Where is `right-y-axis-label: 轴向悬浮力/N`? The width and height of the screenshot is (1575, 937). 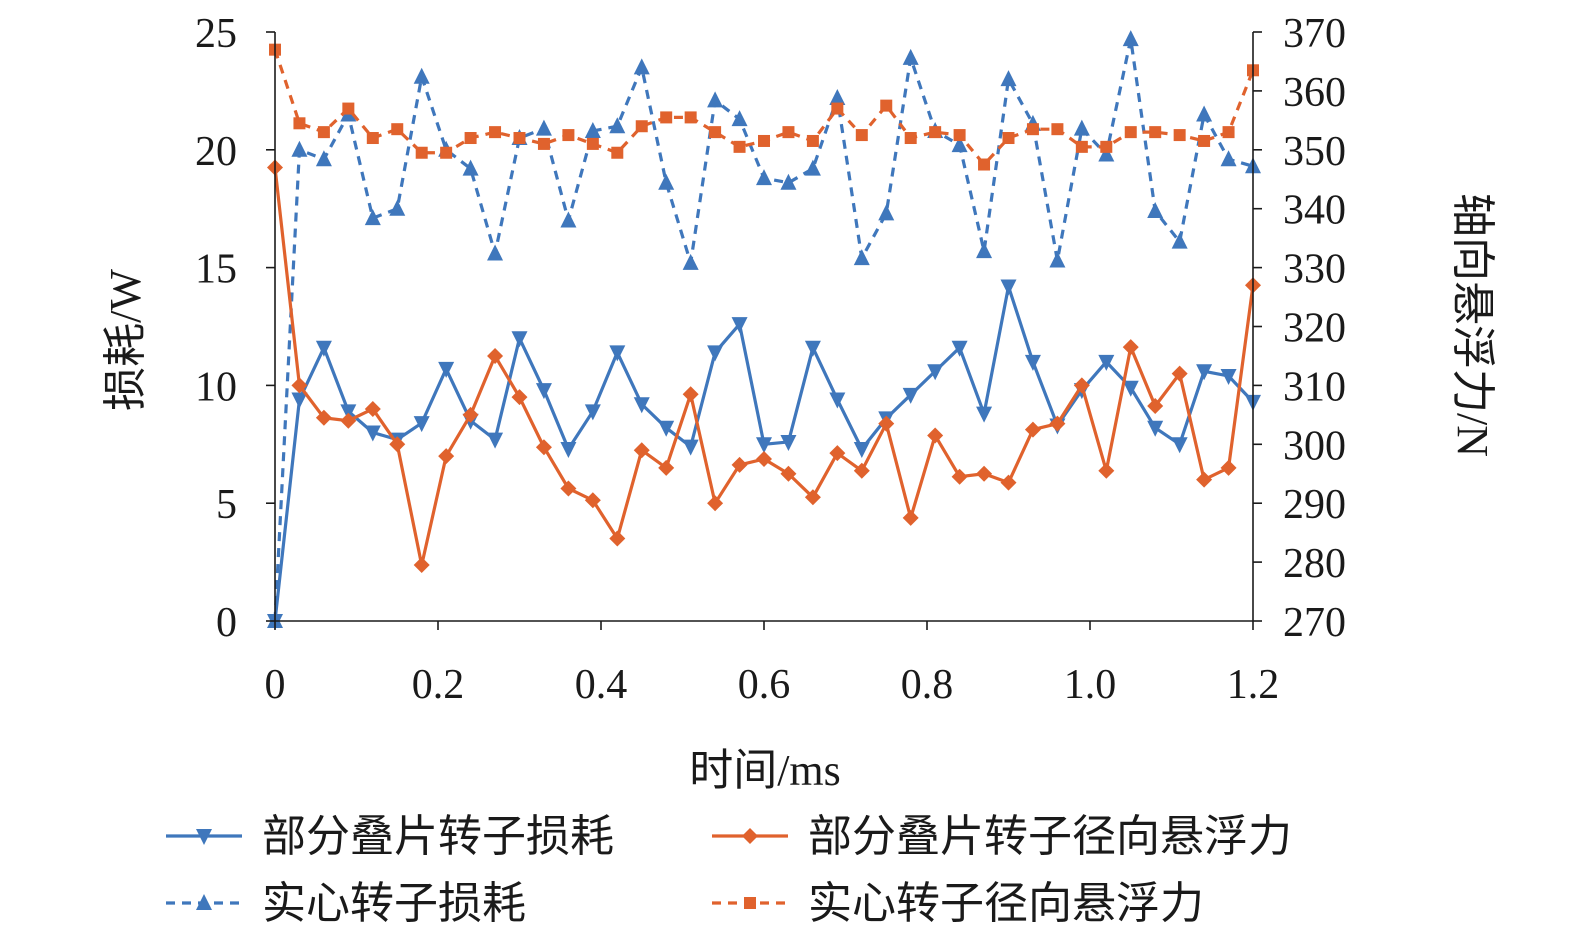 right-y-axis-label: 轴向悬浮力/N is located at coordinates (1472, 325).